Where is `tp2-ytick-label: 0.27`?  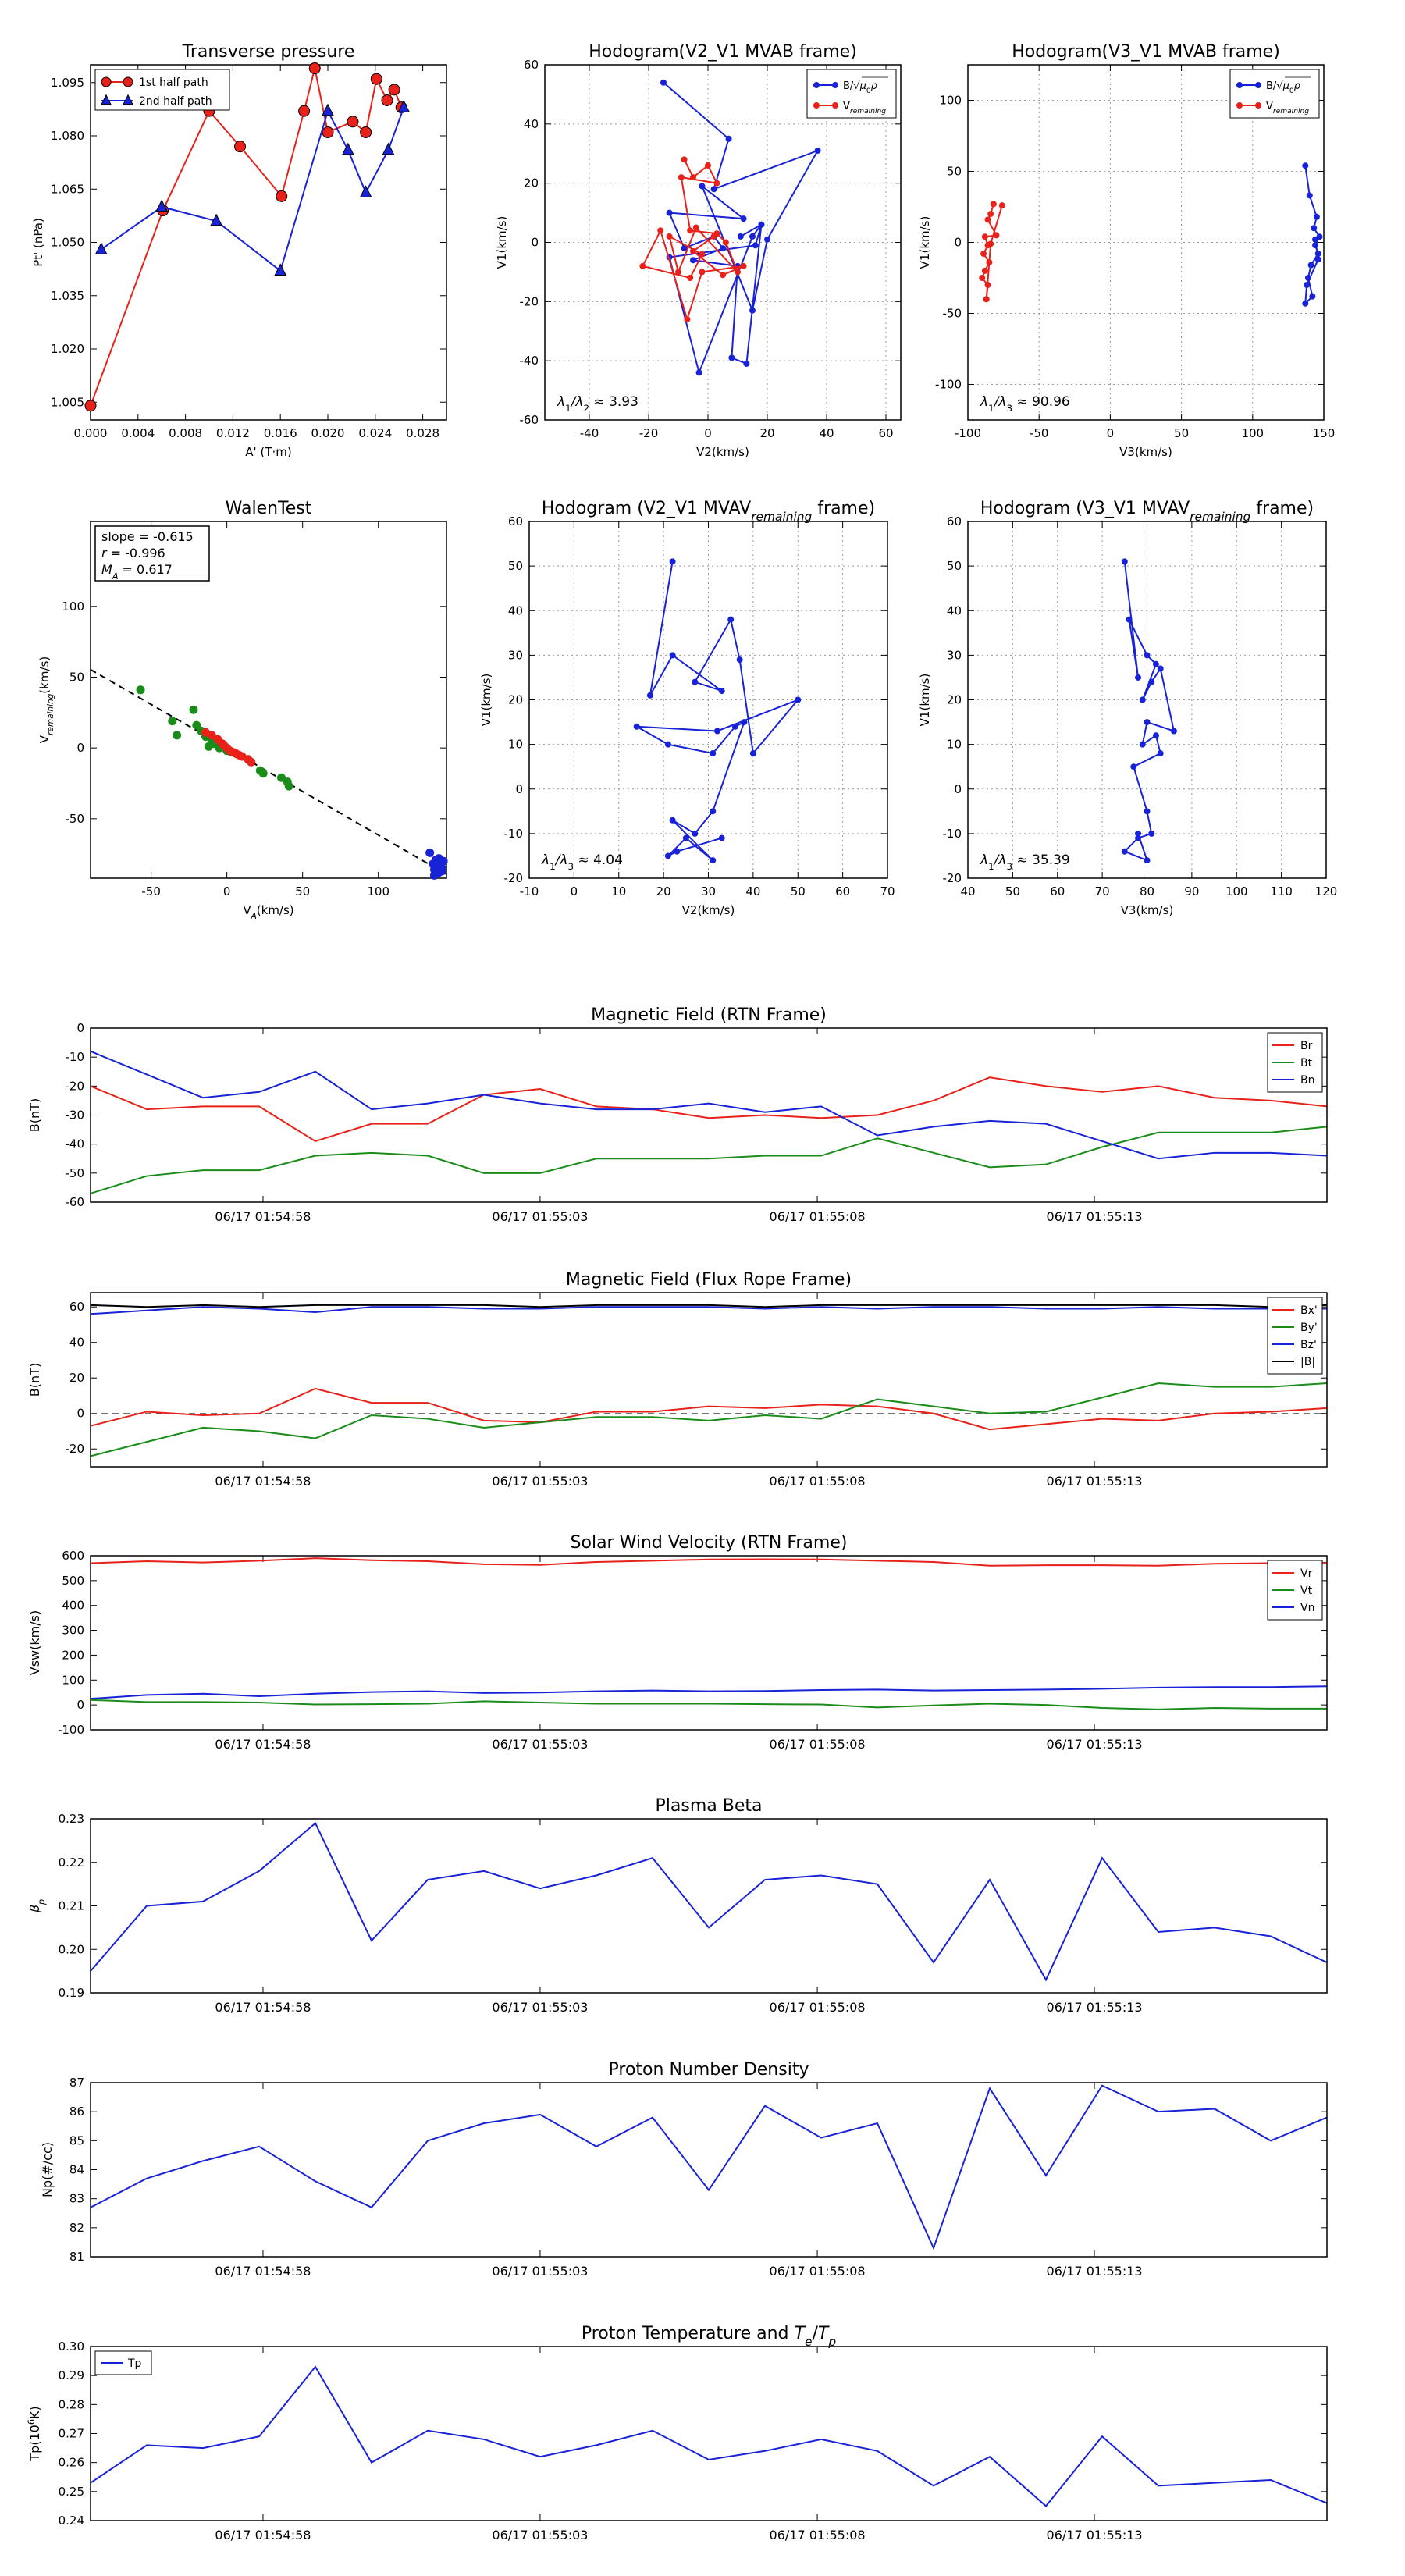
tp2-ytick-label: 0.27 is located at coordinates (72, 2434).